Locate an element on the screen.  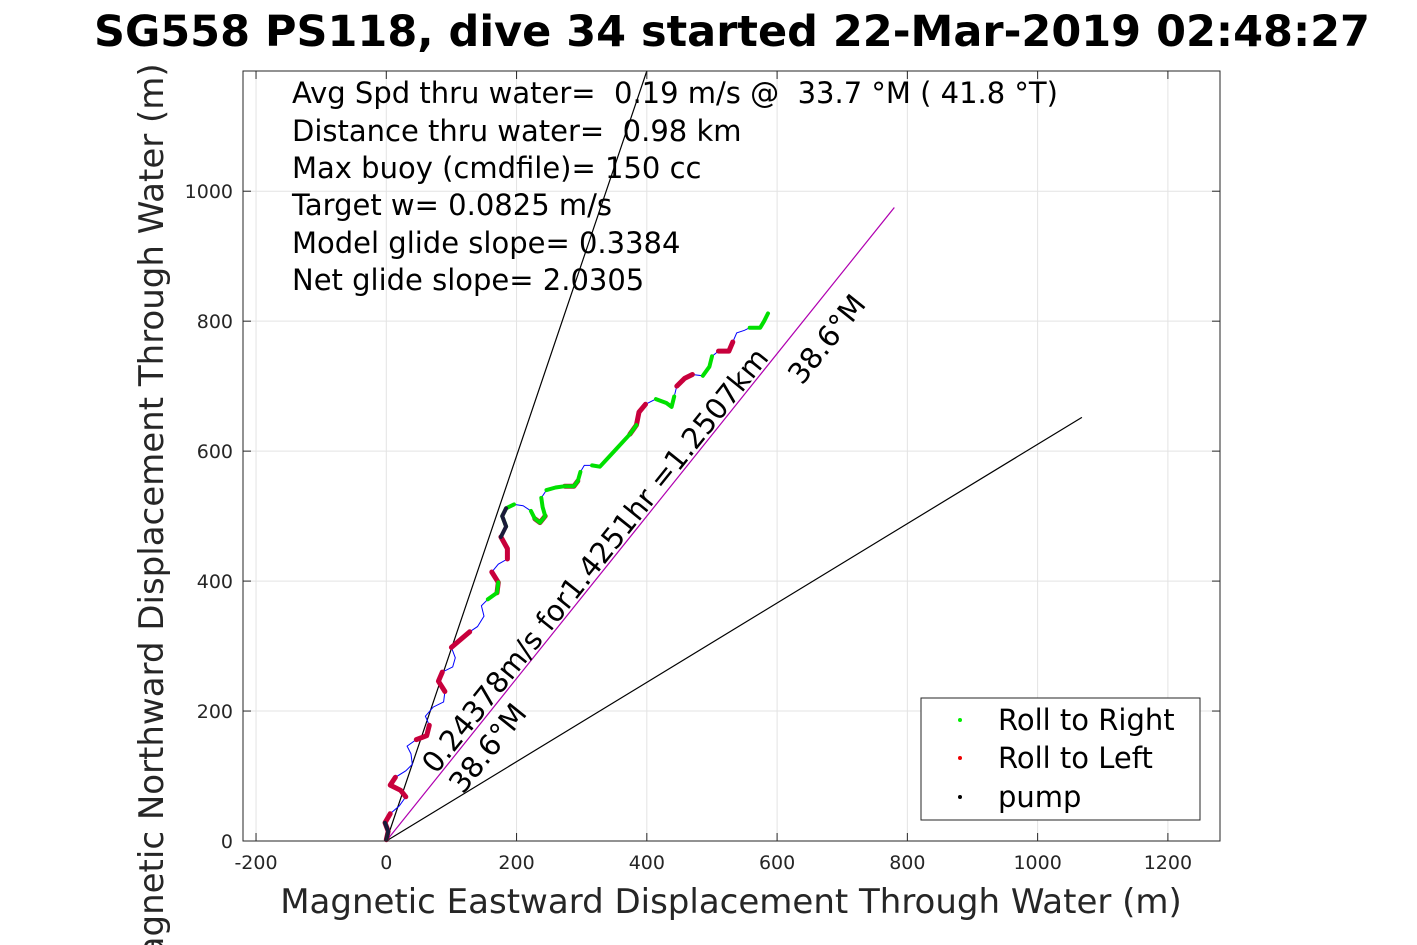
pump-markers is located at coordinates (446, 674).